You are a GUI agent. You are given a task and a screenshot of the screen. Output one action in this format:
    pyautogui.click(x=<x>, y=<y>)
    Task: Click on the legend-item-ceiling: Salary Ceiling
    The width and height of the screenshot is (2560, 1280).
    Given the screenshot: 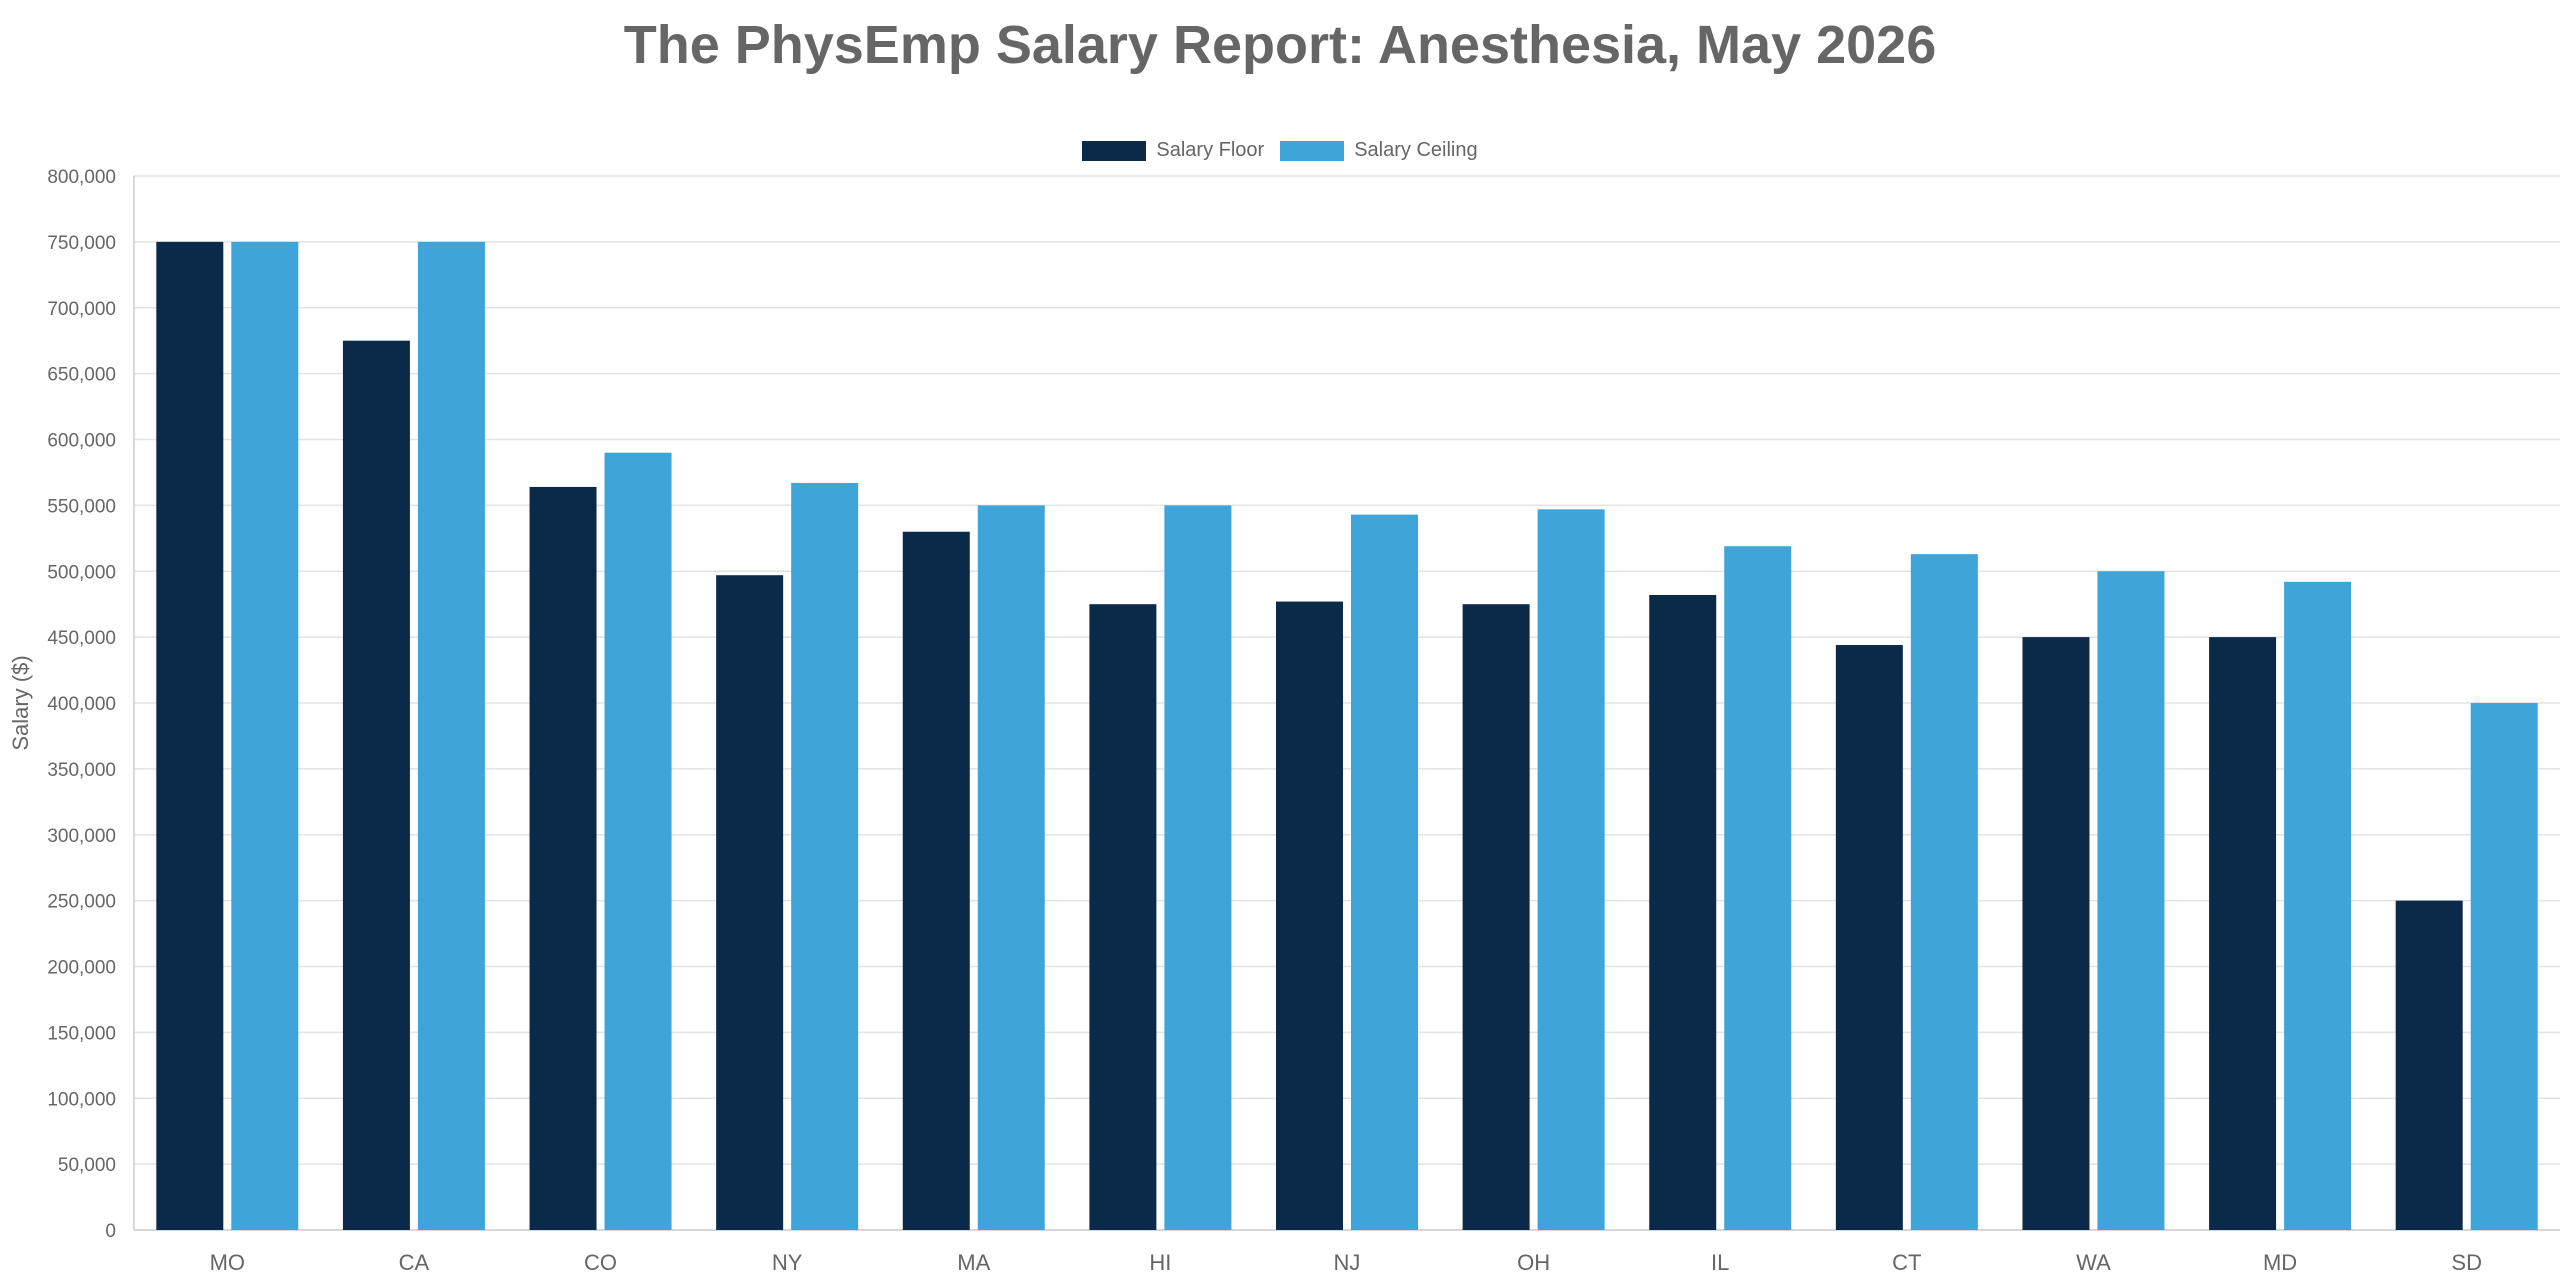 What is the action you would take?
    pyautogui.click(x=1379, y=150)
    